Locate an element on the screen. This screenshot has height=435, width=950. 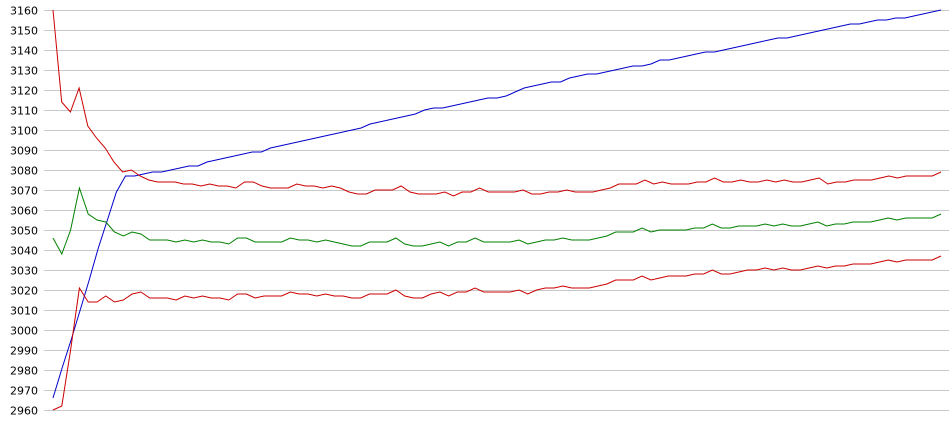
y-tick-label: 3020 is located at coordinates (24, 291).